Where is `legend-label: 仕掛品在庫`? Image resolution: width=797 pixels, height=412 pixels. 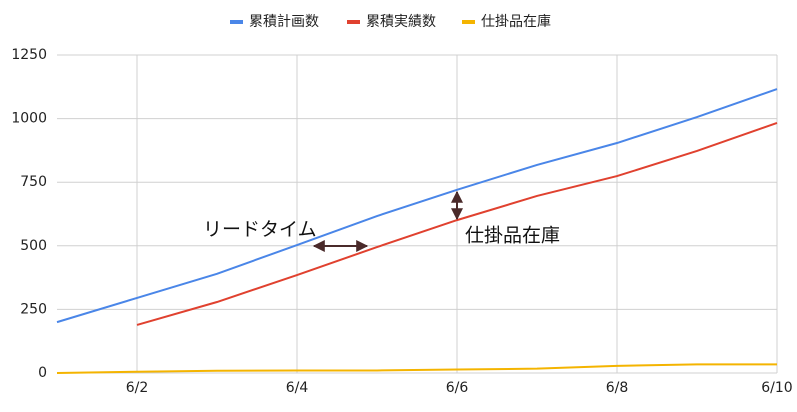
legend-label: 仕掛品在庫 is located at coordinates (516, 21).